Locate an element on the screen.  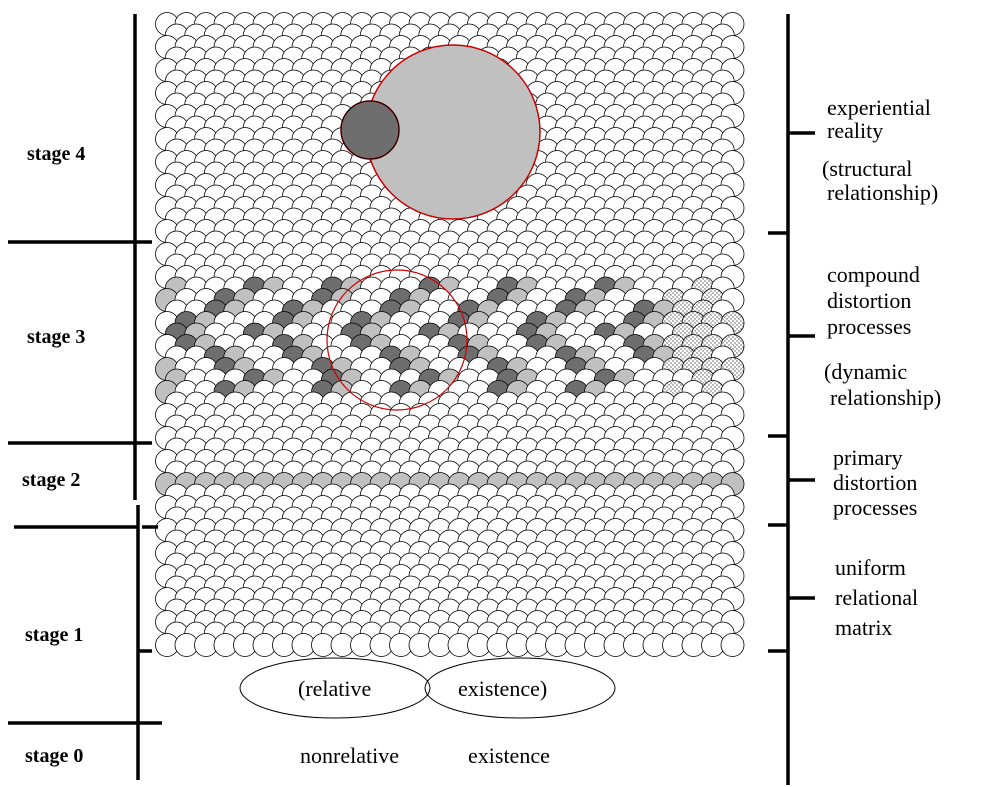
stage3-desc-line2: distortion is located at coordinates (869, 300).